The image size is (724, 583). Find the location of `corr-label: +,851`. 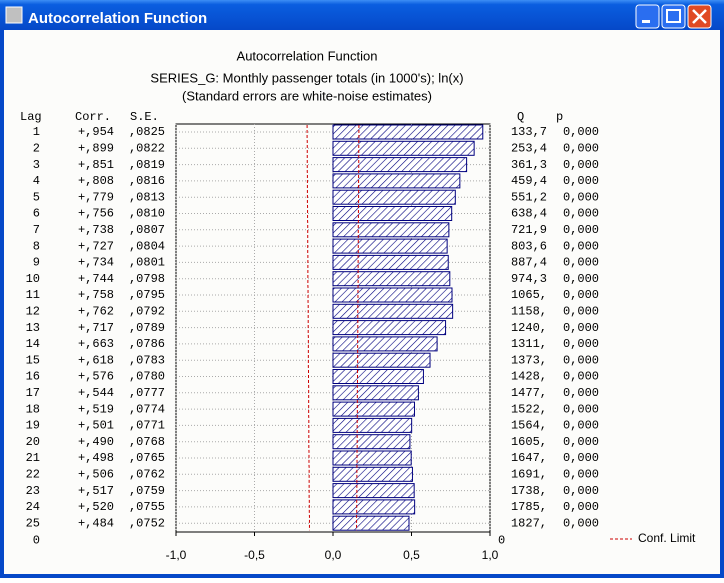

corr-label: +,851 is located at coordinates (96, 165).